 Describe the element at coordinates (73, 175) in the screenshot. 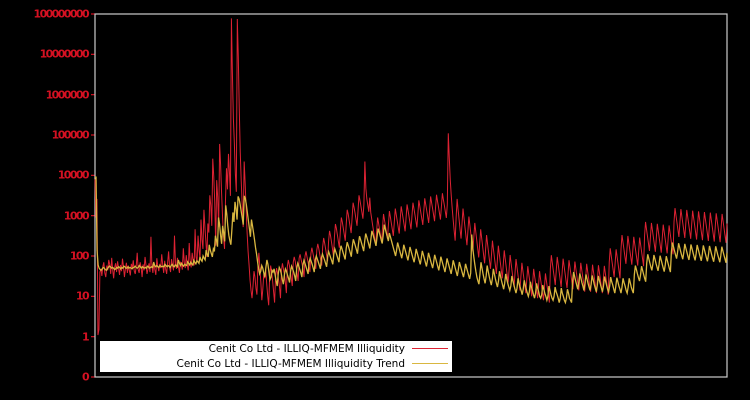

I see `y-axis-tick-label: 10000` at that location.